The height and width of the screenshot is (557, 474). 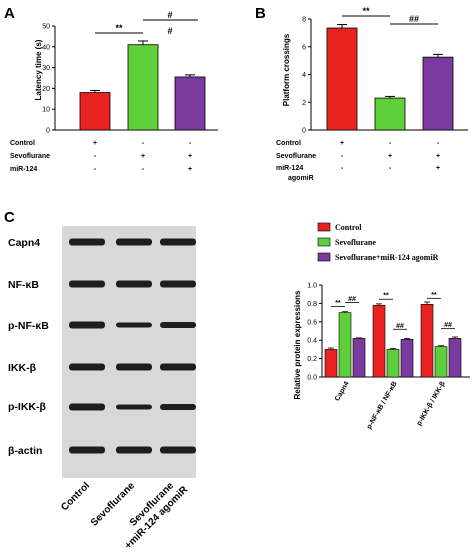 I want to click on chart-c-xtick-label-2: p-IKK-β / IKK-β, so click(x=431, y=403).